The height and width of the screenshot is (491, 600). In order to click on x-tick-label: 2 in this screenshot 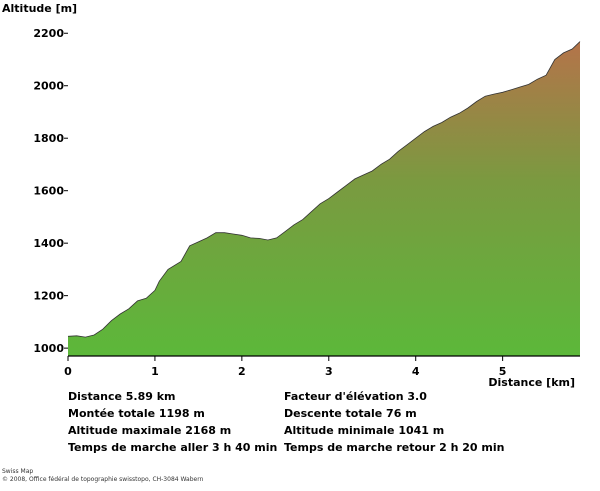, I will do `click(242, 371)`.